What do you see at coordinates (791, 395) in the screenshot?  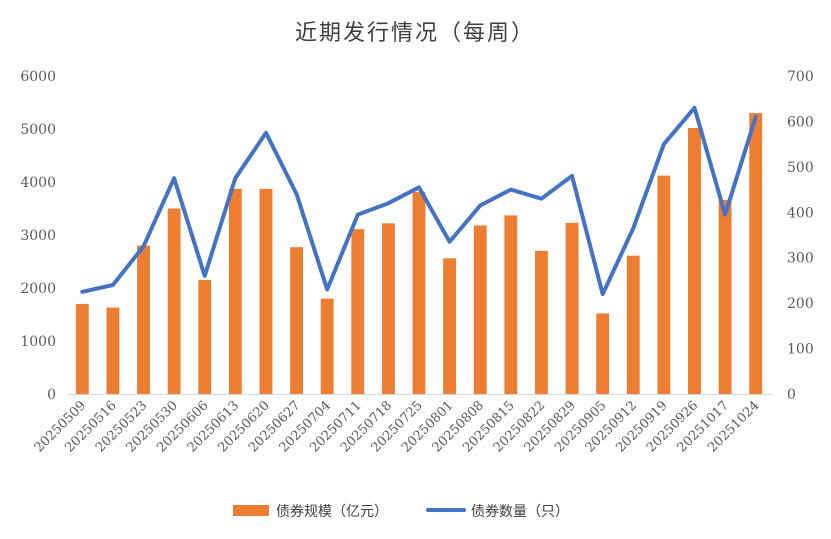 I see `right-tick-label: 0` at bounding box center [791, 395].